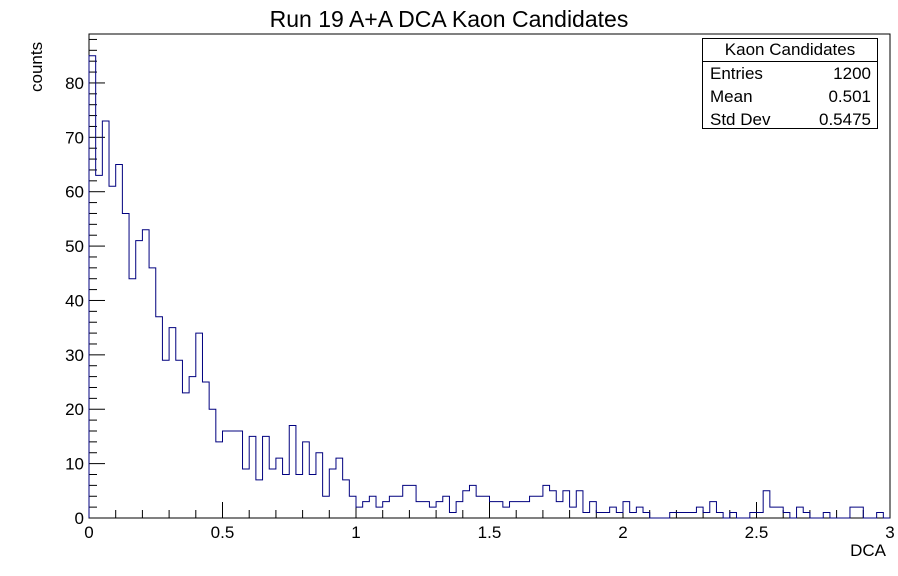 Image resolution: width=898 pixels, height=576 pixels. What do you see at coordinates (449, 19) in the screenshot?
I see `chart-title: Run 19 A+A DCA Kaon Candidates` at bounding box center [449, 19].